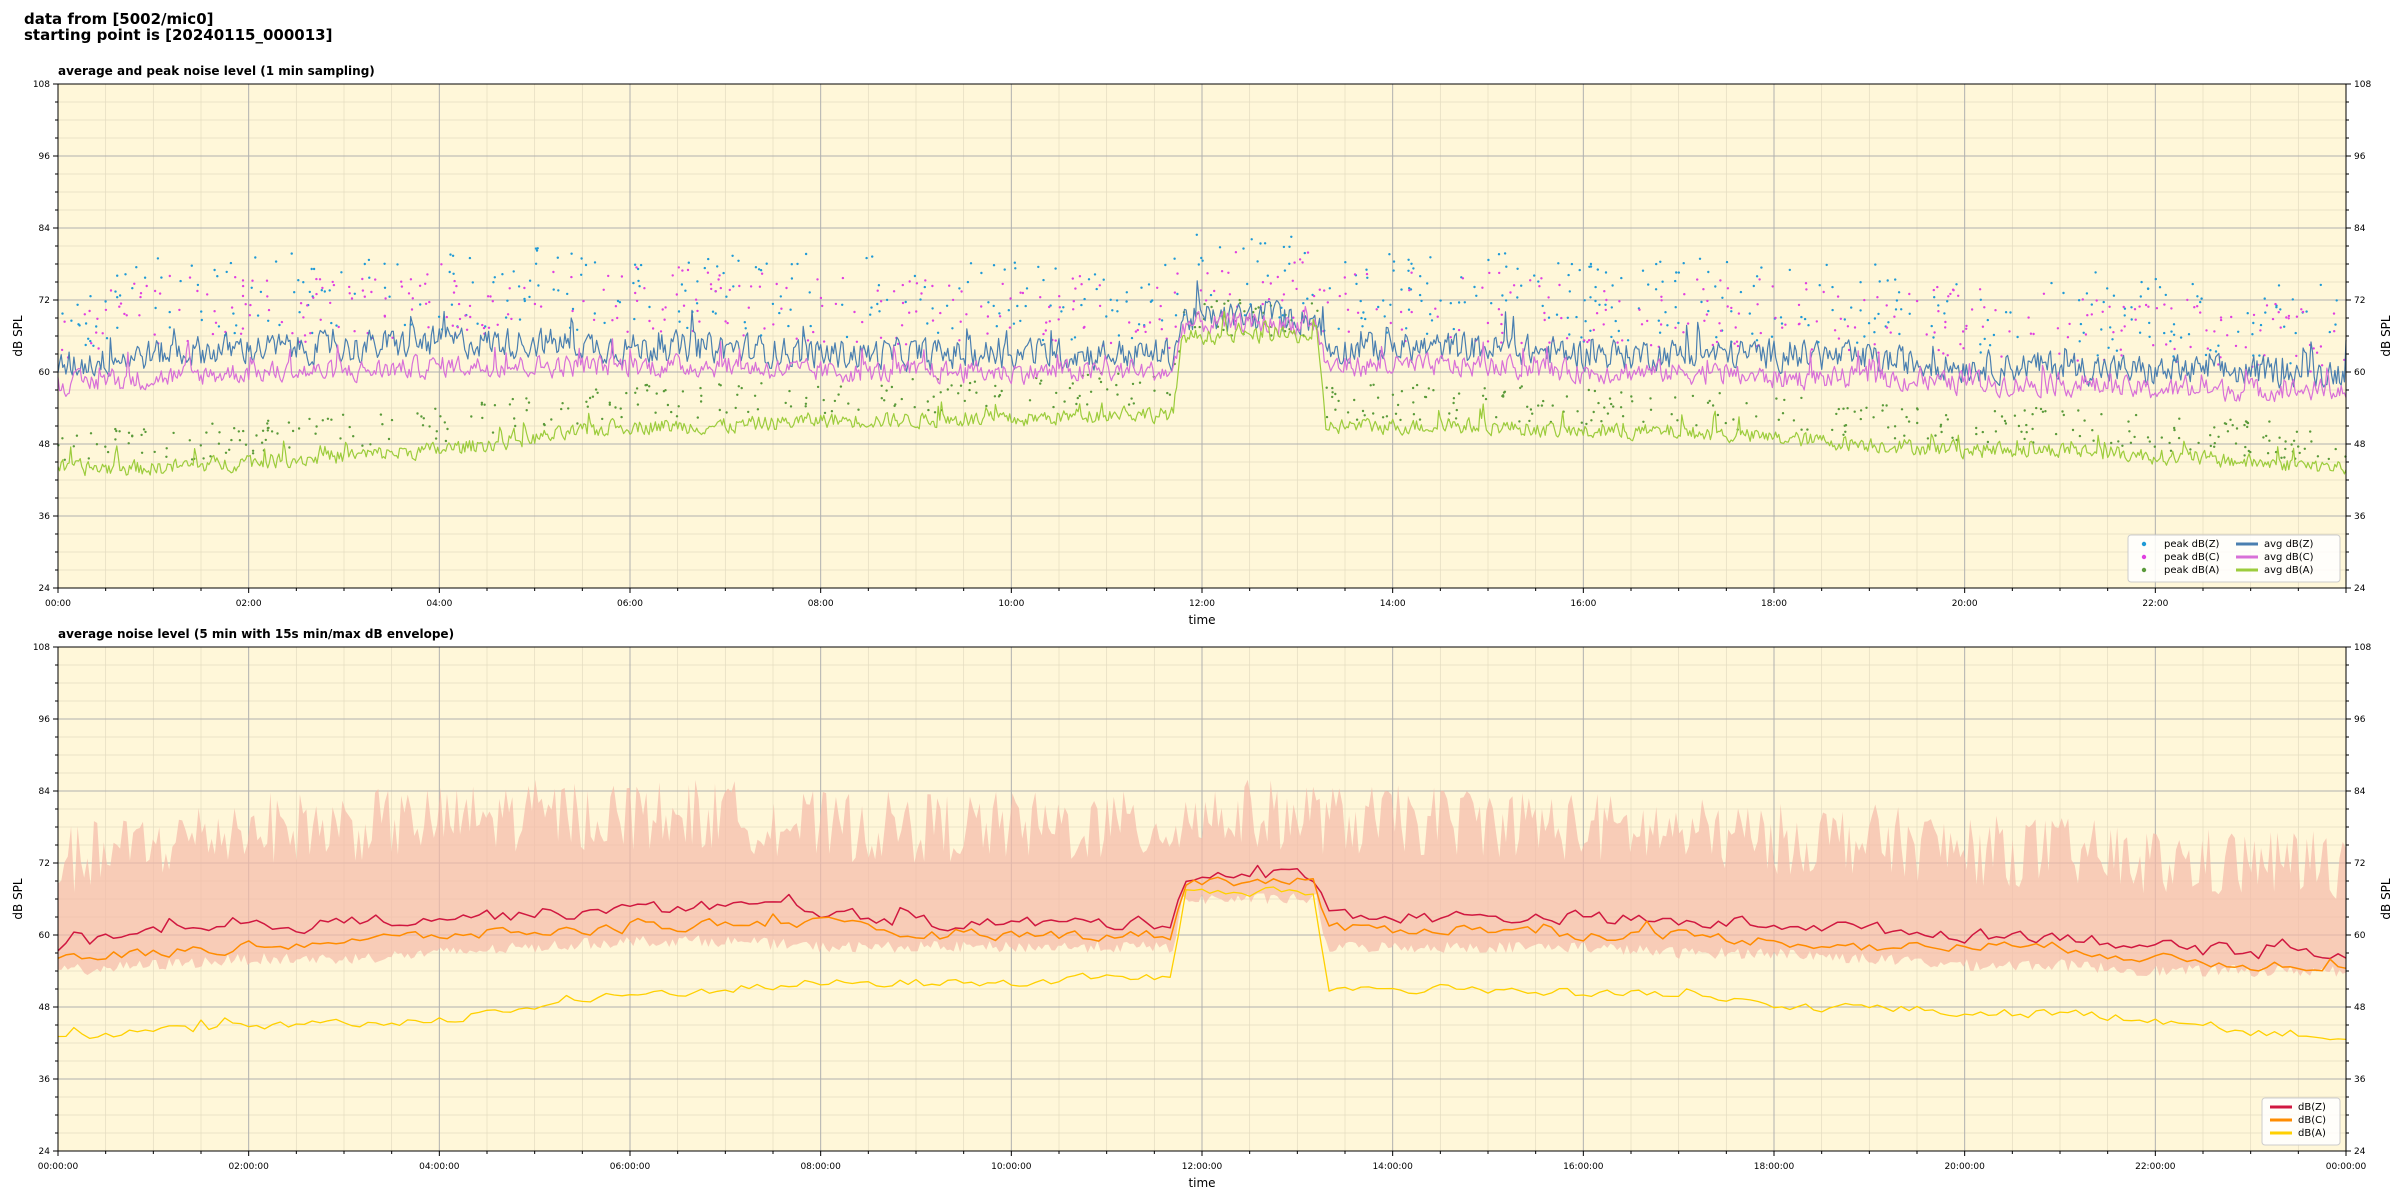  I want to click on y-axis-label: dB SPL, so click(18, 336).